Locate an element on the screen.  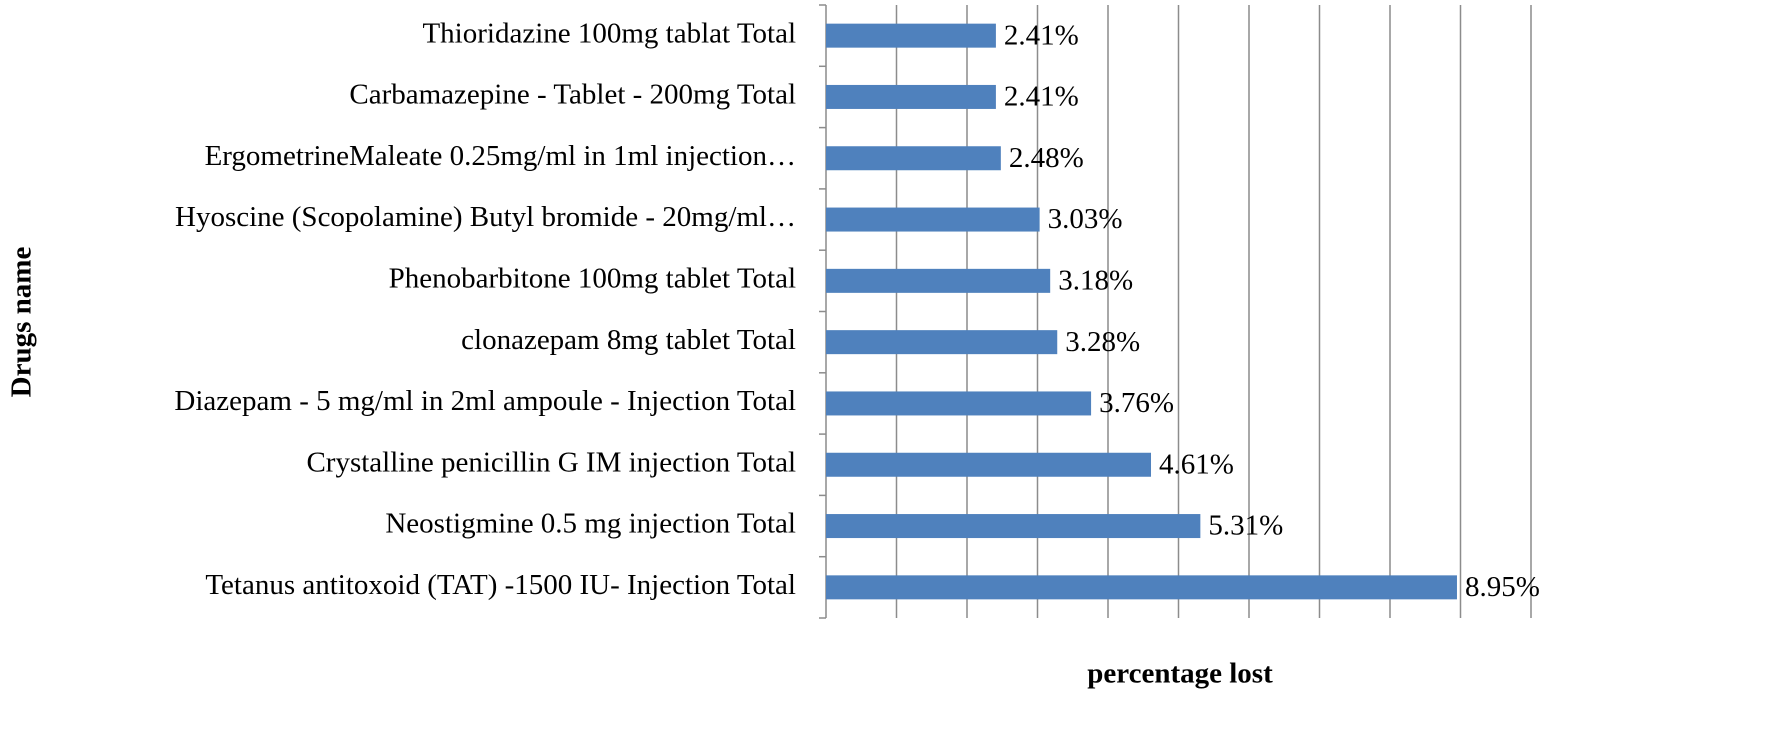
value-label: 3.28% is located at coordinates (1102, 342).